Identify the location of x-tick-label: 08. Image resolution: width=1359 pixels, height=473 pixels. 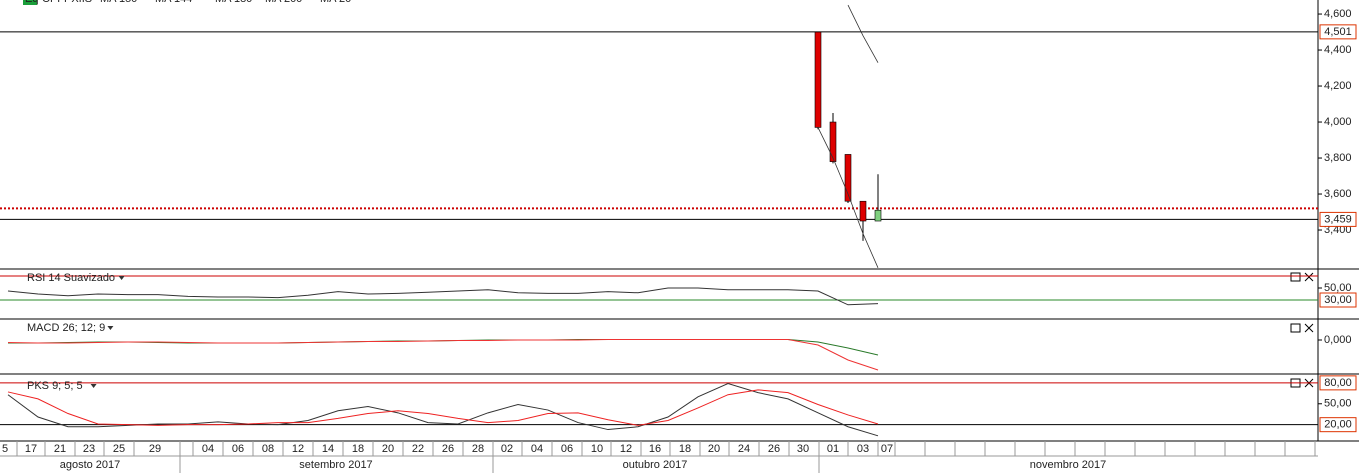
(268, 449).